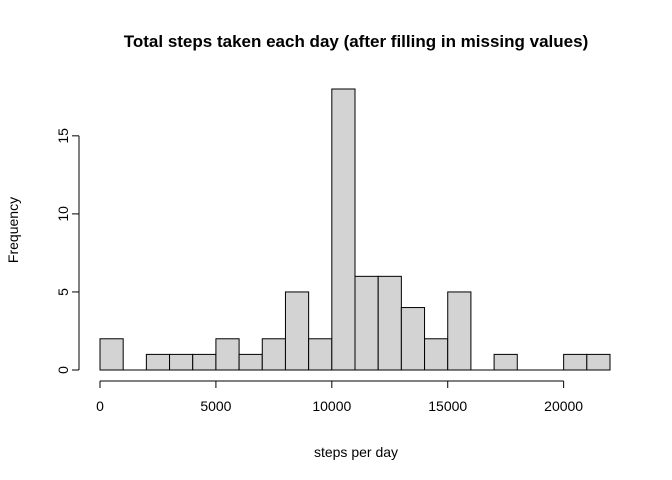 This screenshot has height=480, width=672. Describe the element at coordinates (63, 136) in the screenshot. I see `y-tick-label: 15` at that location.